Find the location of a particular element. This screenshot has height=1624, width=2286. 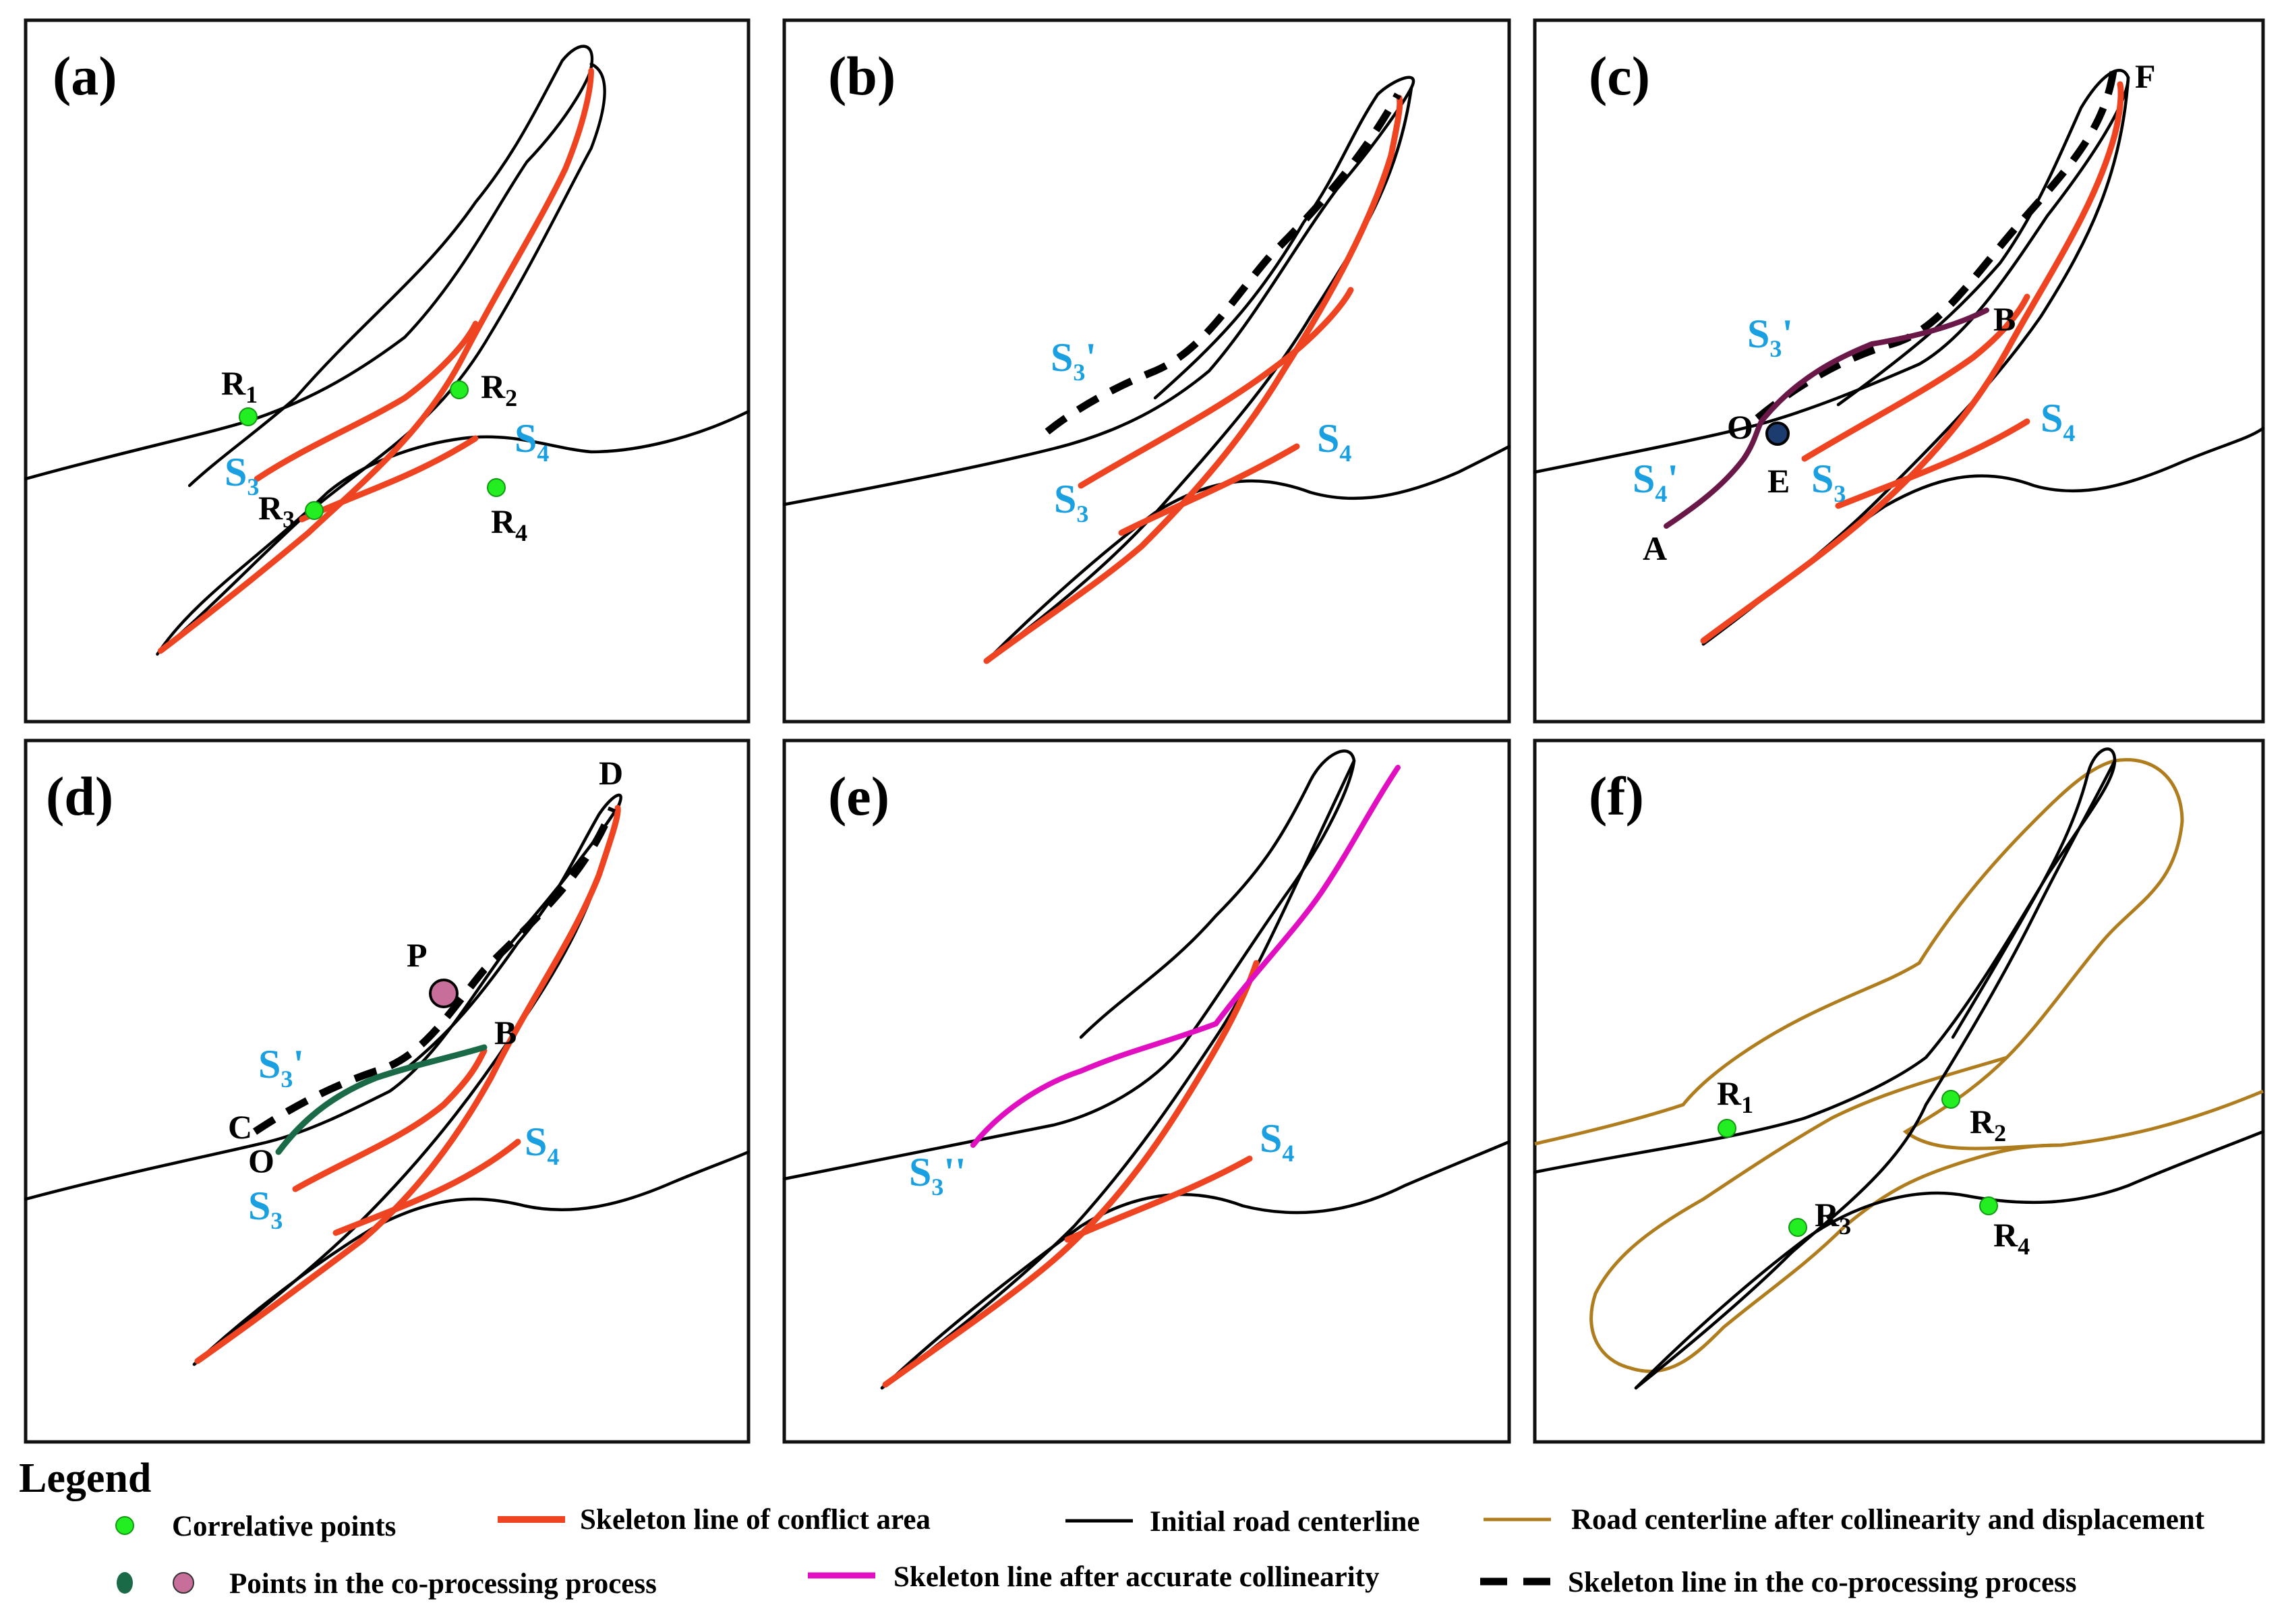

displaced-centerline-upper is located at coordinates (1899, 955).